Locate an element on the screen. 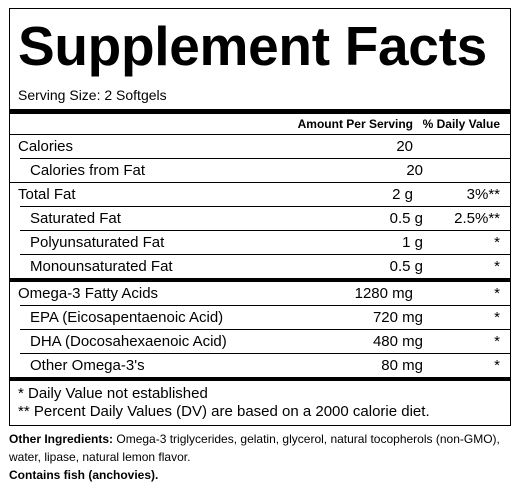 The height and width of the screenshot is (493, 521). nutrient-name: EPA (Eicosapentaenoic Acid) is located at coordinates (127, 317).